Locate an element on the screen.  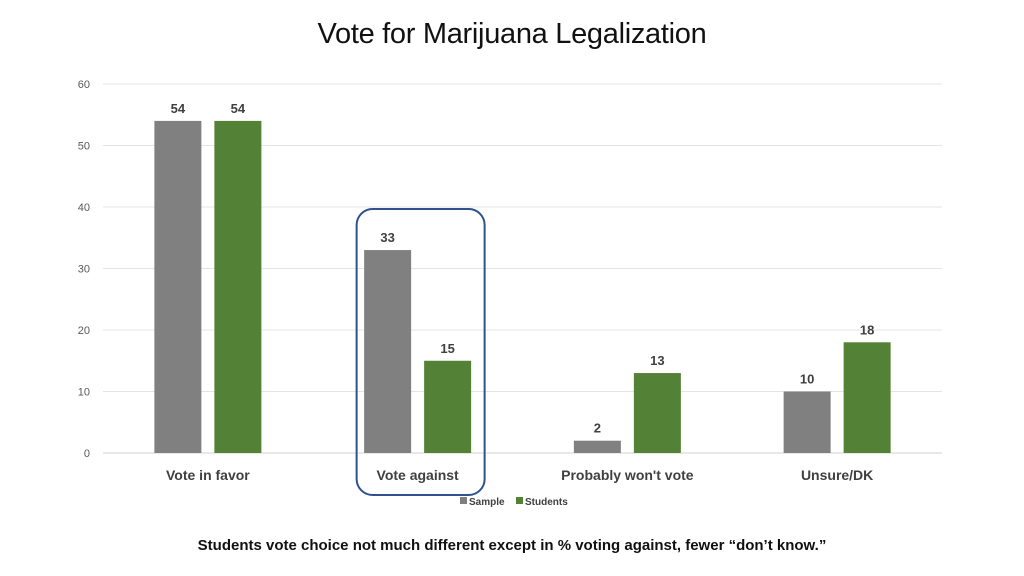
data-label: 2 is located at coordinates (597, 428).